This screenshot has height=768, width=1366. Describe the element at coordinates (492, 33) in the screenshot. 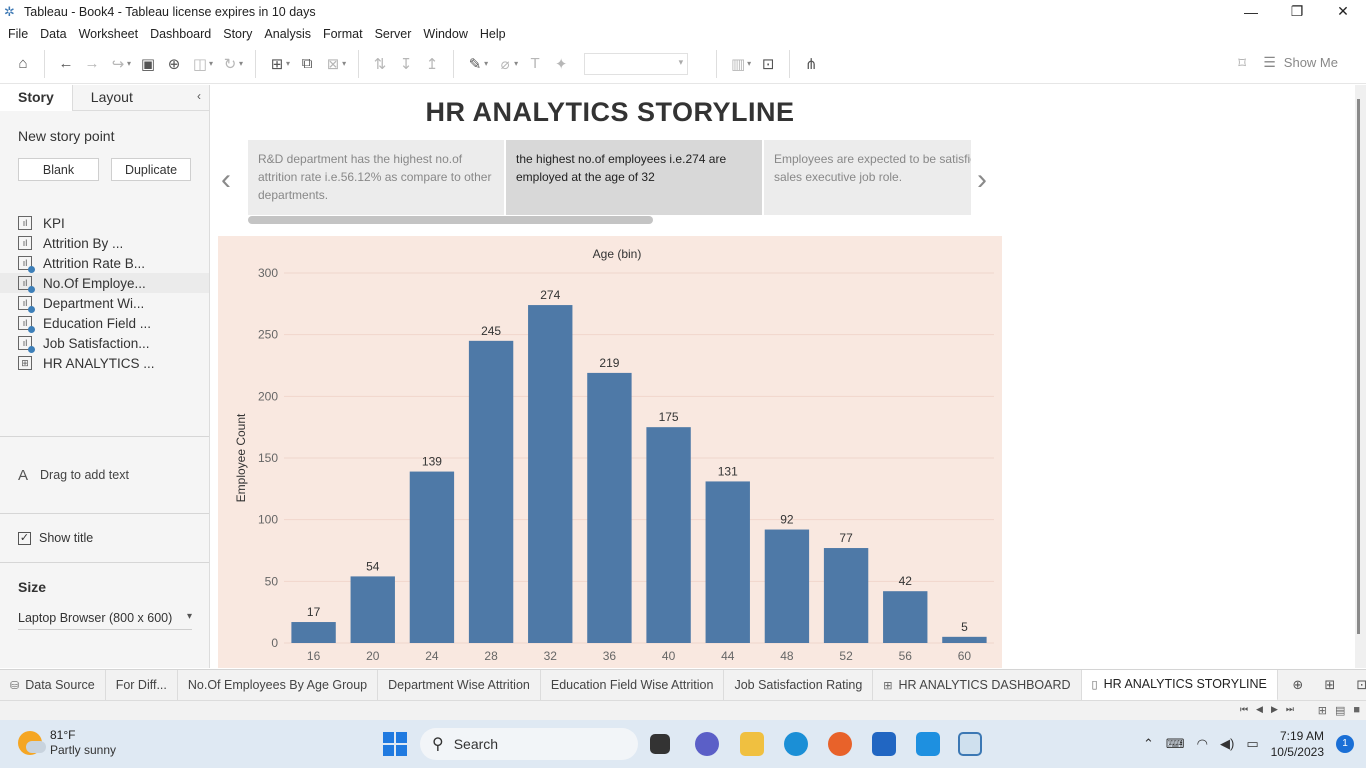

I see `menu-help: Help` at that location.